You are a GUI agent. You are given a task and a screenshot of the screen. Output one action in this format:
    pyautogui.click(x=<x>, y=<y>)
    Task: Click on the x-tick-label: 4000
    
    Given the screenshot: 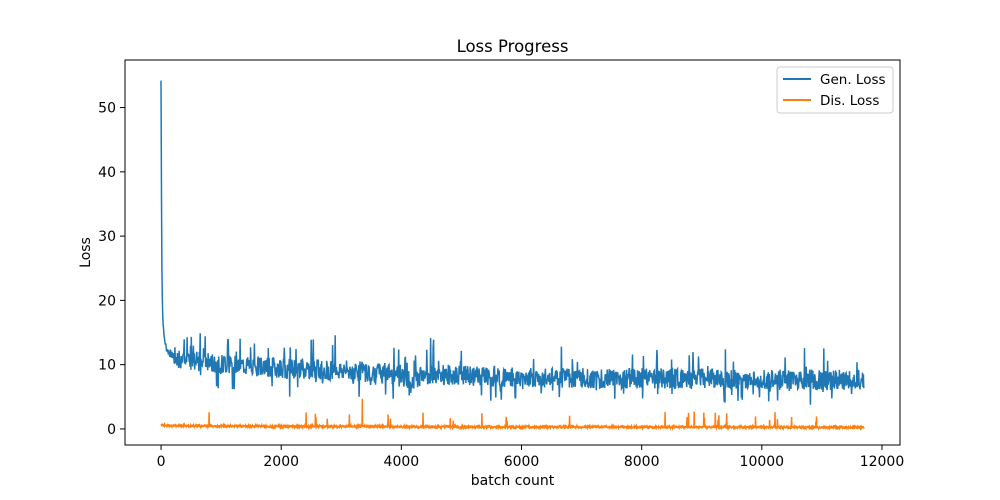 What is the action you would take?
    pyautogui.click(x=402, y=462)
    